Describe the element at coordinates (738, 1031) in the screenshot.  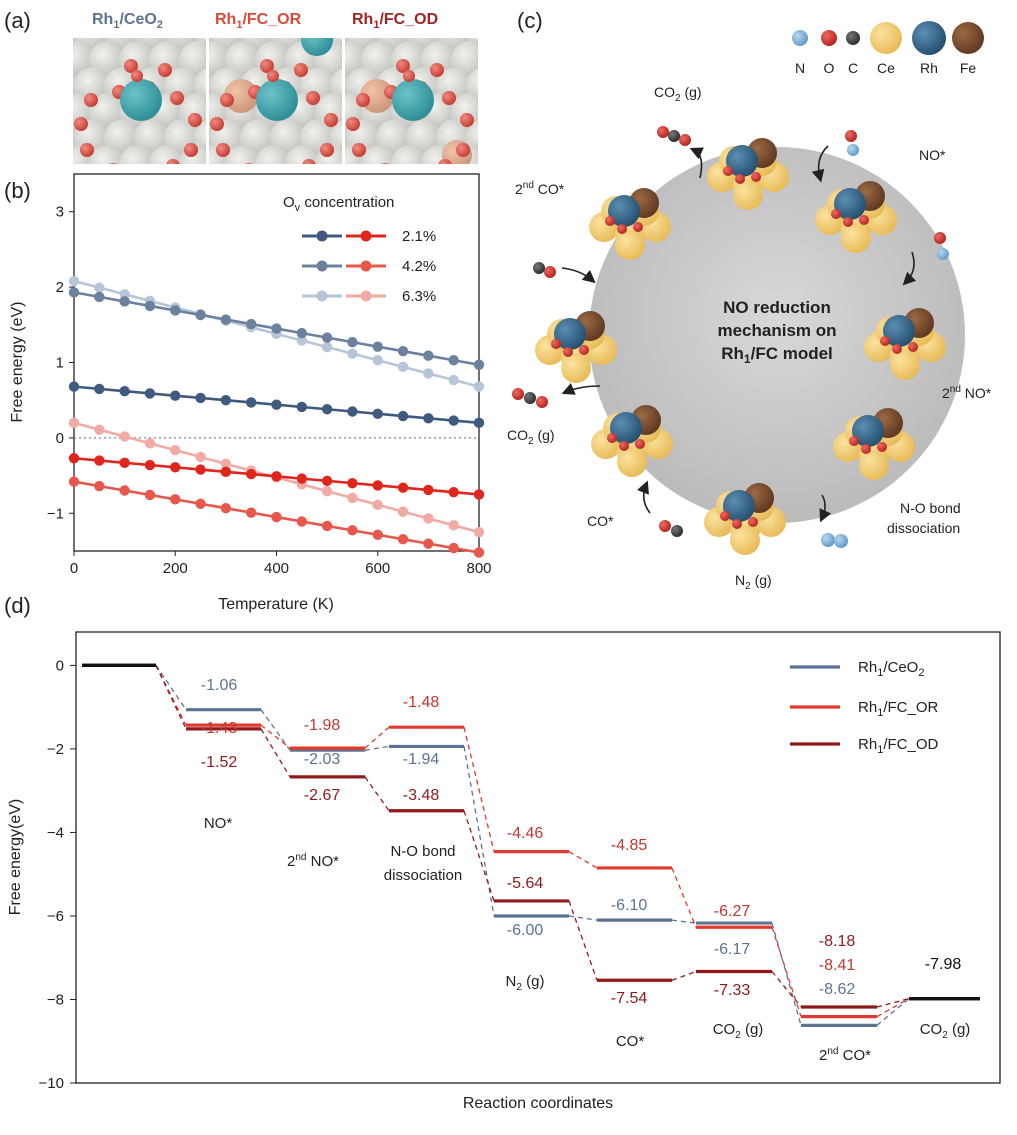
I see `step-label-co2: CO2 (g)` at that location.